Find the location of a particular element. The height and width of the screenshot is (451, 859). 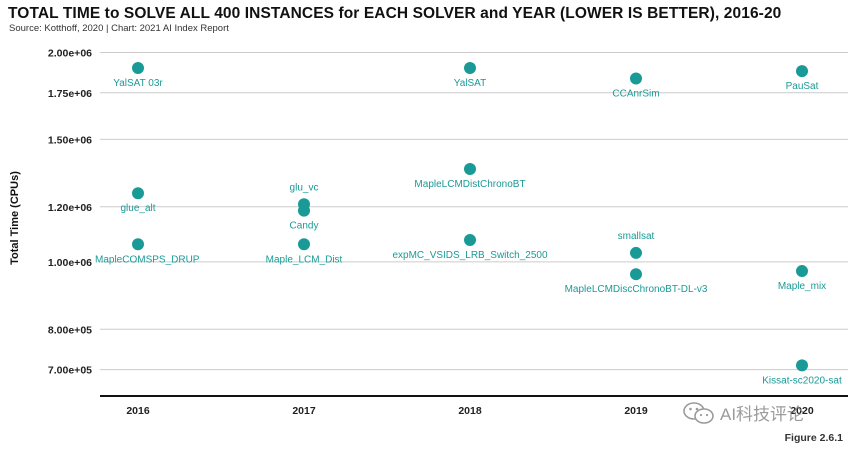

data-point-label: YalSAT 03r is located at coordinates (138, 83).